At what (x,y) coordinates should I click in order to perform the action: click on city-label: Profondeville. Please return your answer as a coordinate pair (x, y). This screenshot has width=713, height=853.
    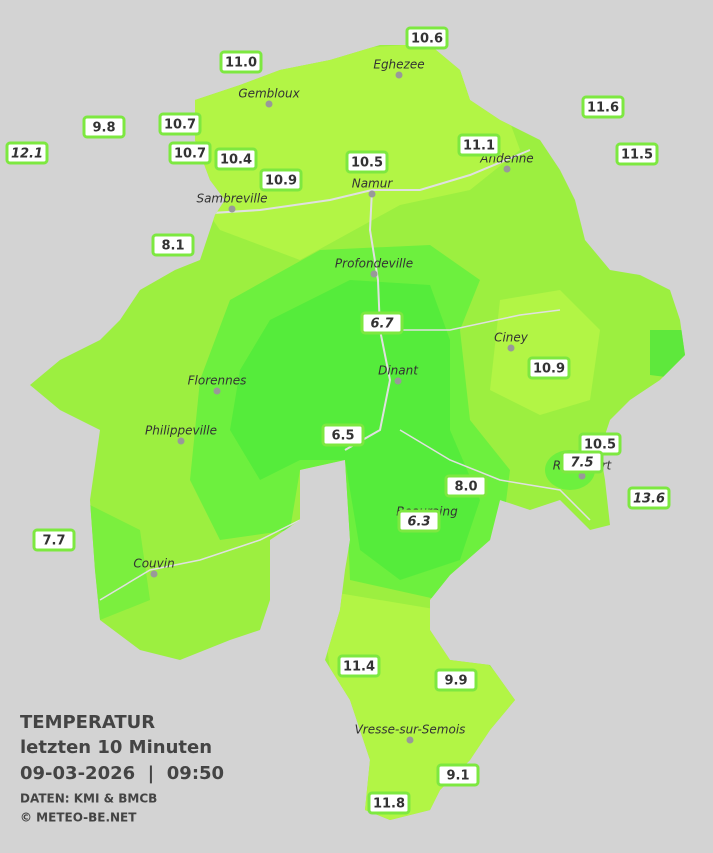
    Looking at the image, I should click on (374, 264).